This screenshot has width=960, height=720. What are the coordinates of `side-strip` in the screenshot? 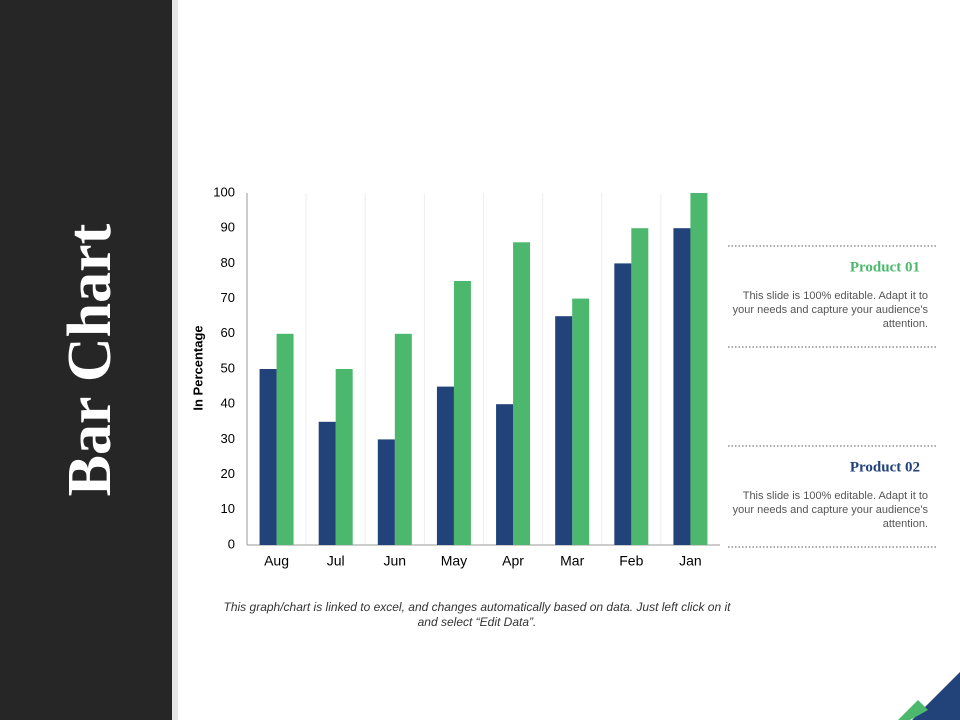 It's located at (175, 360).